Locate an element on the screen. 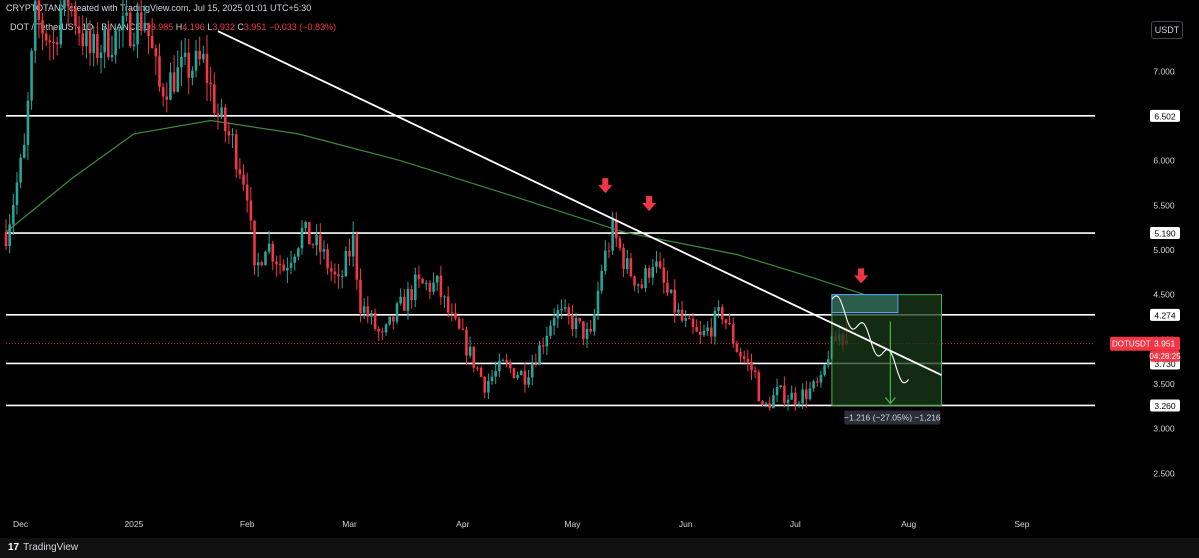 This screenshot has width=1199, height=558. measure-label-box is located at coordinates (892, 417).